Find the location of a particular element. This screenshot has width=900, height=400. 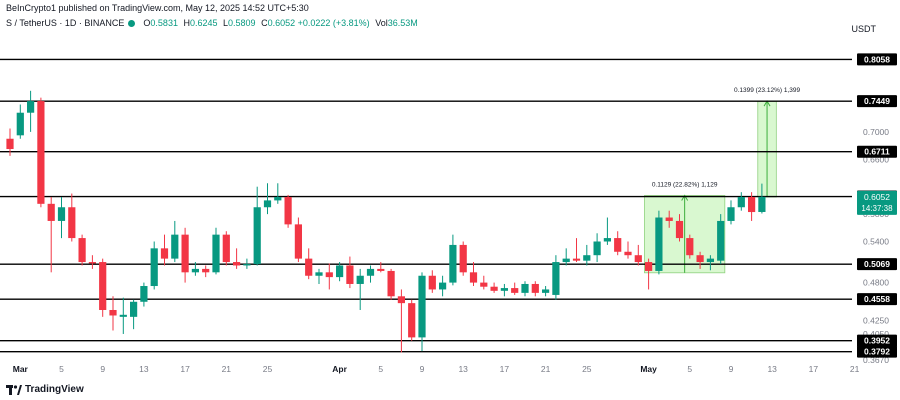

close-label: C is located at coordinates (264, 23).